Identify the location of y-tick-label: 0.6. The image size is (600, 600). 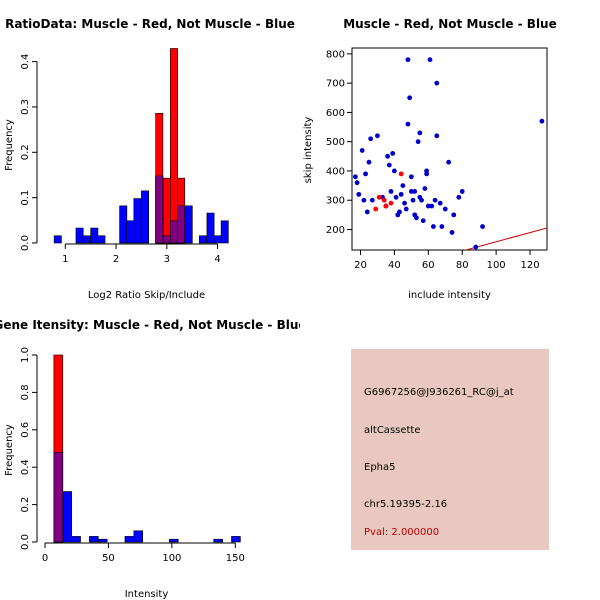
(25, 430).